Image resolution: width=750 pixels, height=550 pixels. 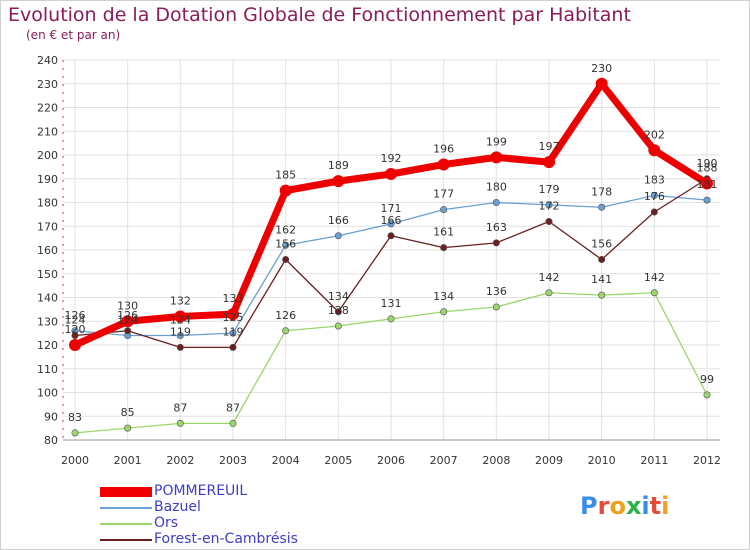 I want to click on data-label-forest-en-cambr-sis: 156, so click(x=601, y=244).